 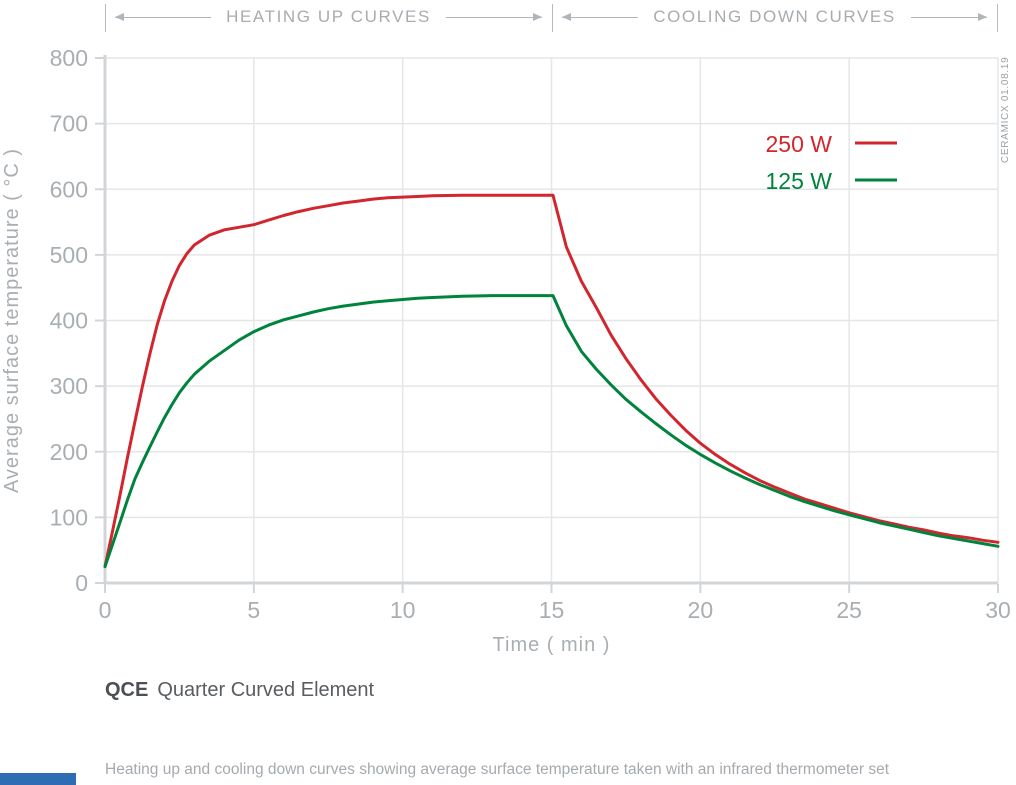 I want to click on heating-region-label: HEATING UP CURVES, so click(x=328, y=16).